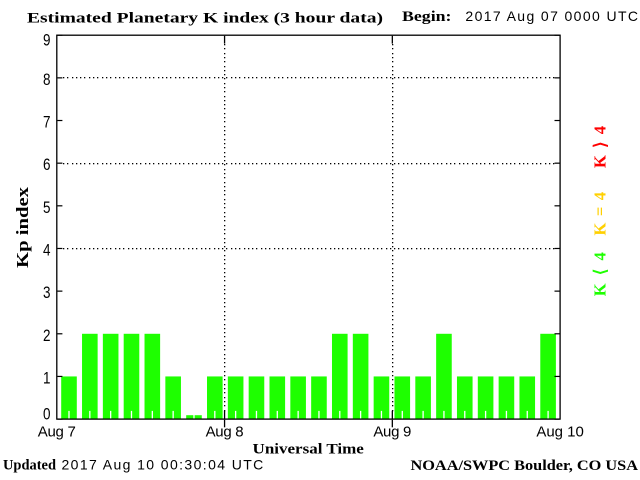 Image resolution: width=640 pixels, height=480 pixels. Describe the element at coordinates (47, 336) in the screenshot. I see `svg-text: 2` at that location.